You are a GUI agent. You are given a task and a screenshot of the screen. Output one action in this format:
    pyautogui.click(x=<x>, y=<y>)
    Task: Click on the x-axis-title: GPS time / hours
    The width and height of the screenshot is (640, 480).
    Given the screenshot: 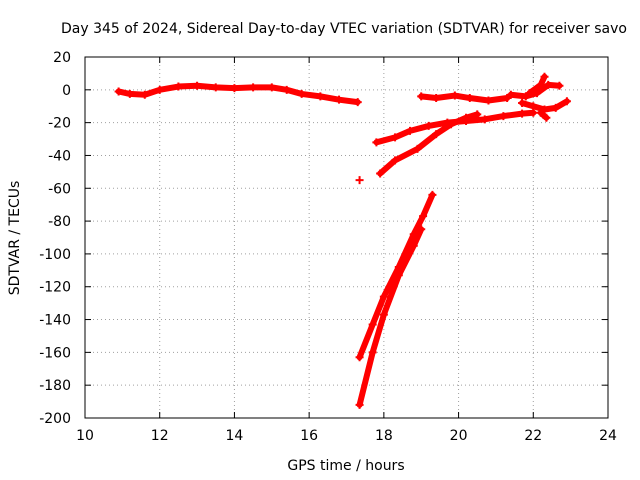 What is the action you would take?
    pyautogui.click(x=345, y=466)
    